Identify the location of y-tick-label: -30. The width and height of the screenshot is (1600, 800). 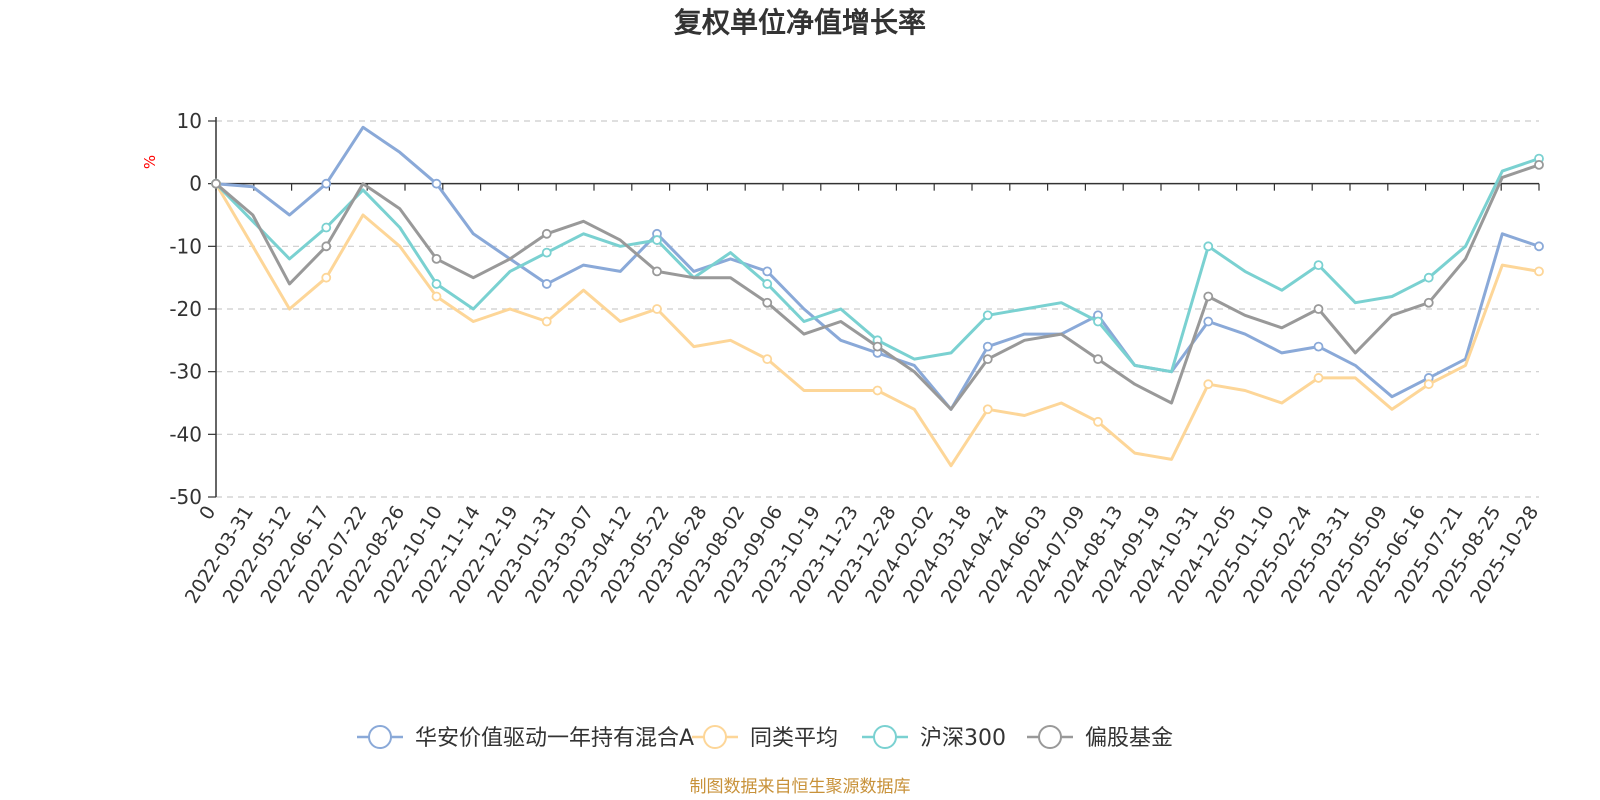
(185, 372).